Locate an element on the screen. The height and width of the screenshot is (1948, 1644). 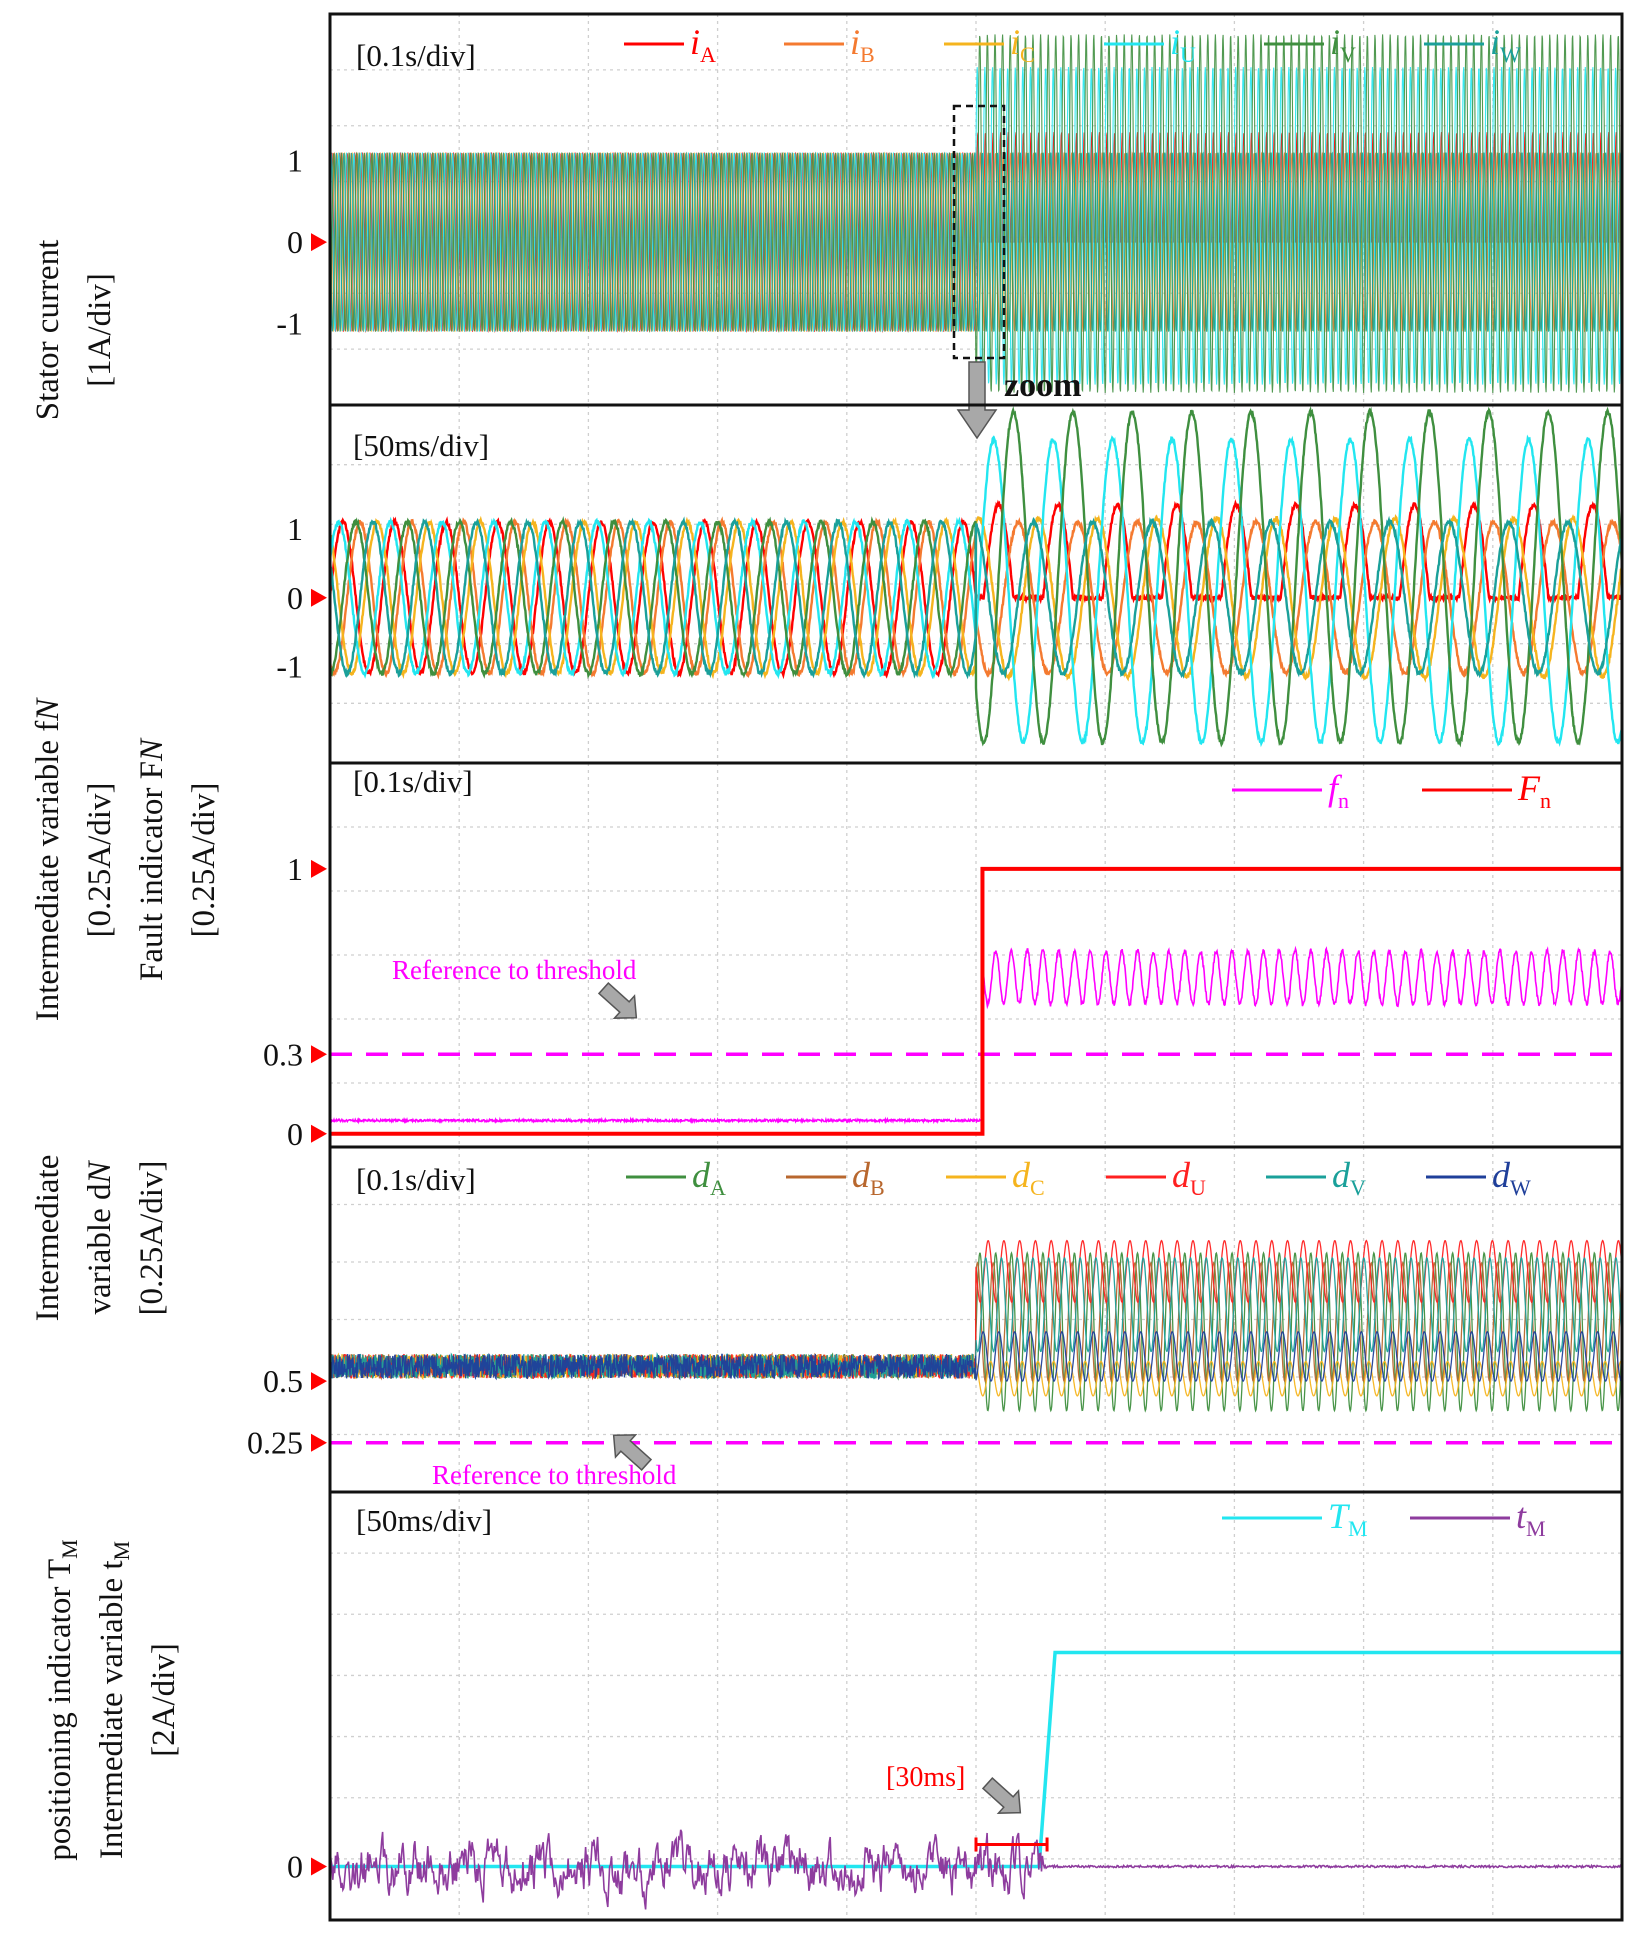
ytick-label: 0.5 is located at coordinates (283, 1381).